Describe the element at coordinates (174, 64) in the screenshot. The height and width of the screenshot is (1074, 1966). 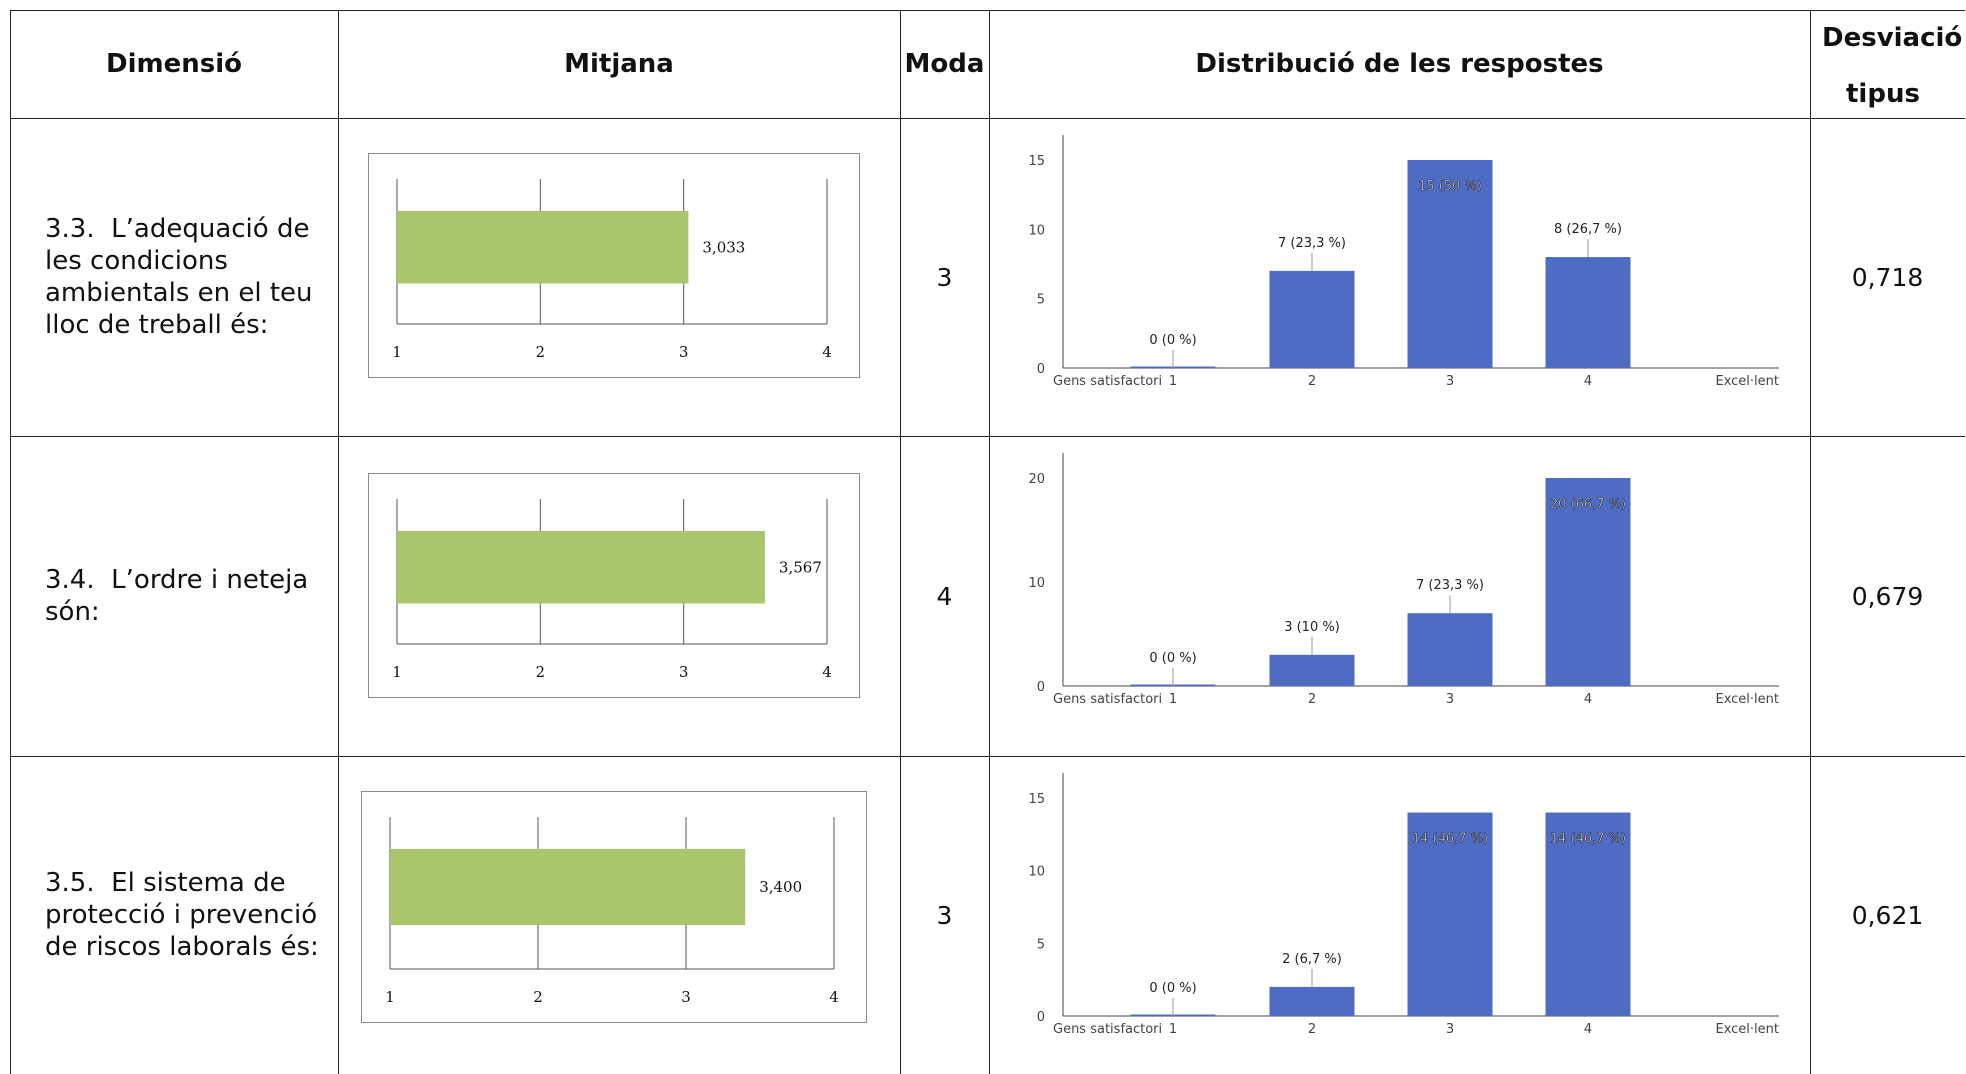
I see `header-dimension: Dimensió` at that location.